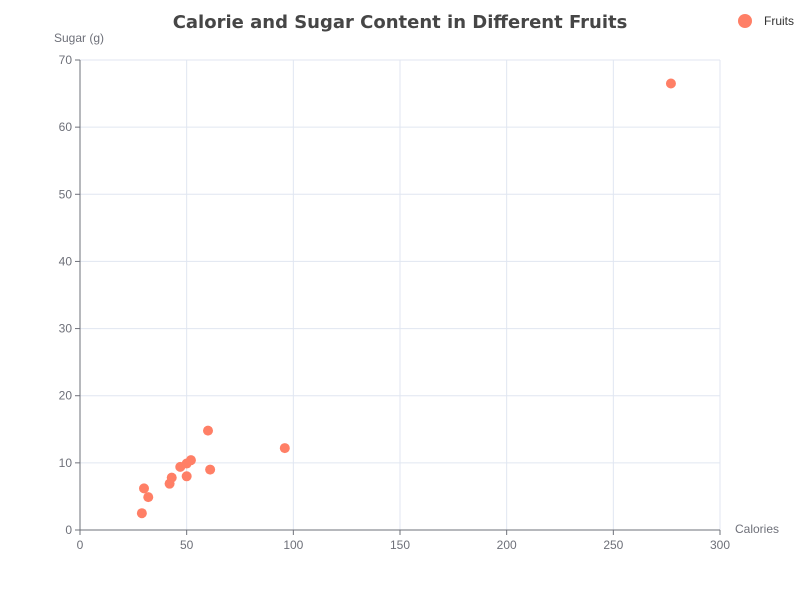  What do you see at coordinates (79, 38) in the screenshot?
I see `y-axis-title: Sugar (g)` at bounding box center [79, 38].